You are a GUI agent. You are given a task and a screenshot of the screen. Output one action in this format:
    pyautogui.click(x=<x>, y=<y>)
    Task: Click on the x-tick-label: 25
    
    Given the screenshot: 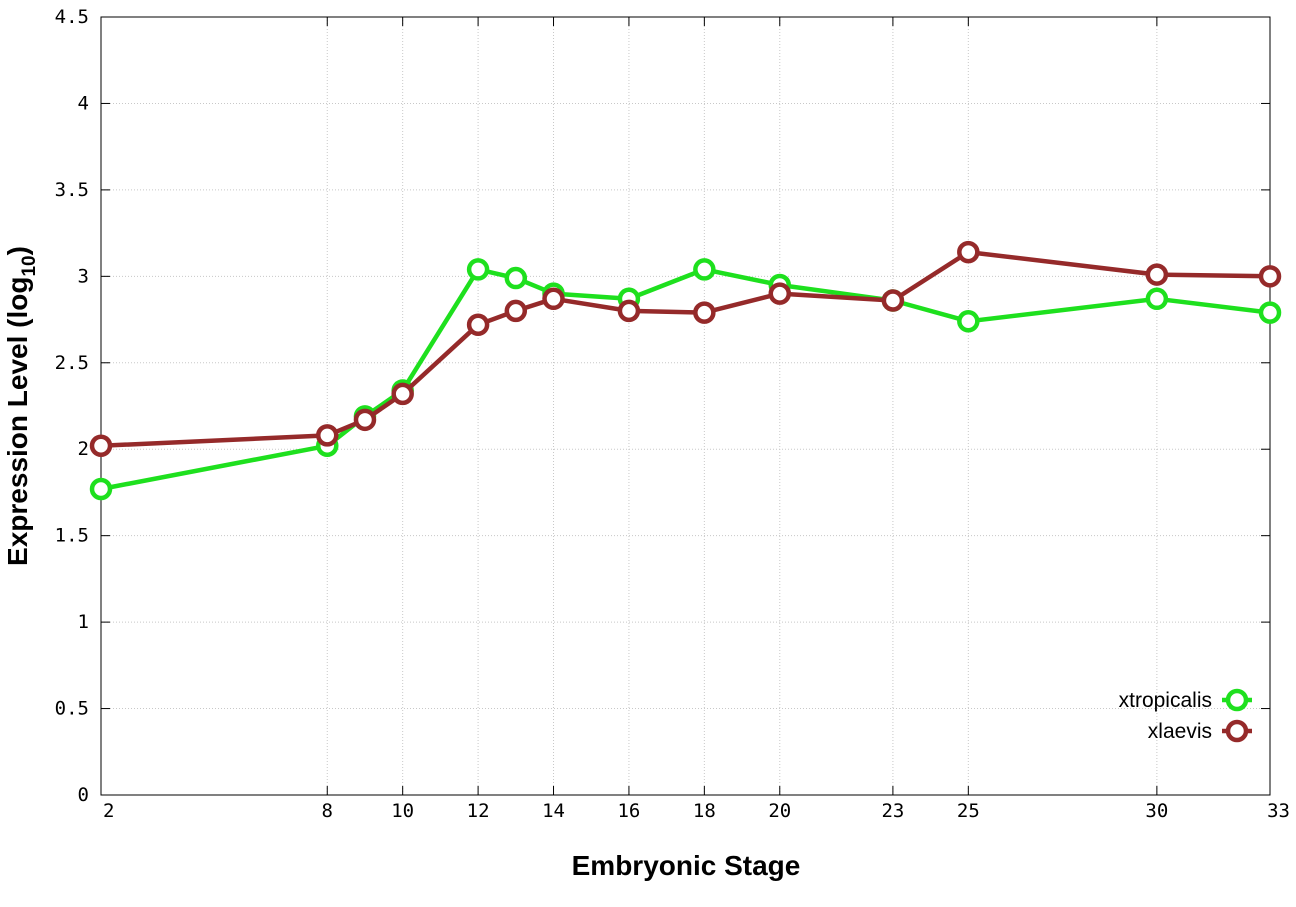 What is the action you would take?
    pyautogui.click(x=968, y=811)
    